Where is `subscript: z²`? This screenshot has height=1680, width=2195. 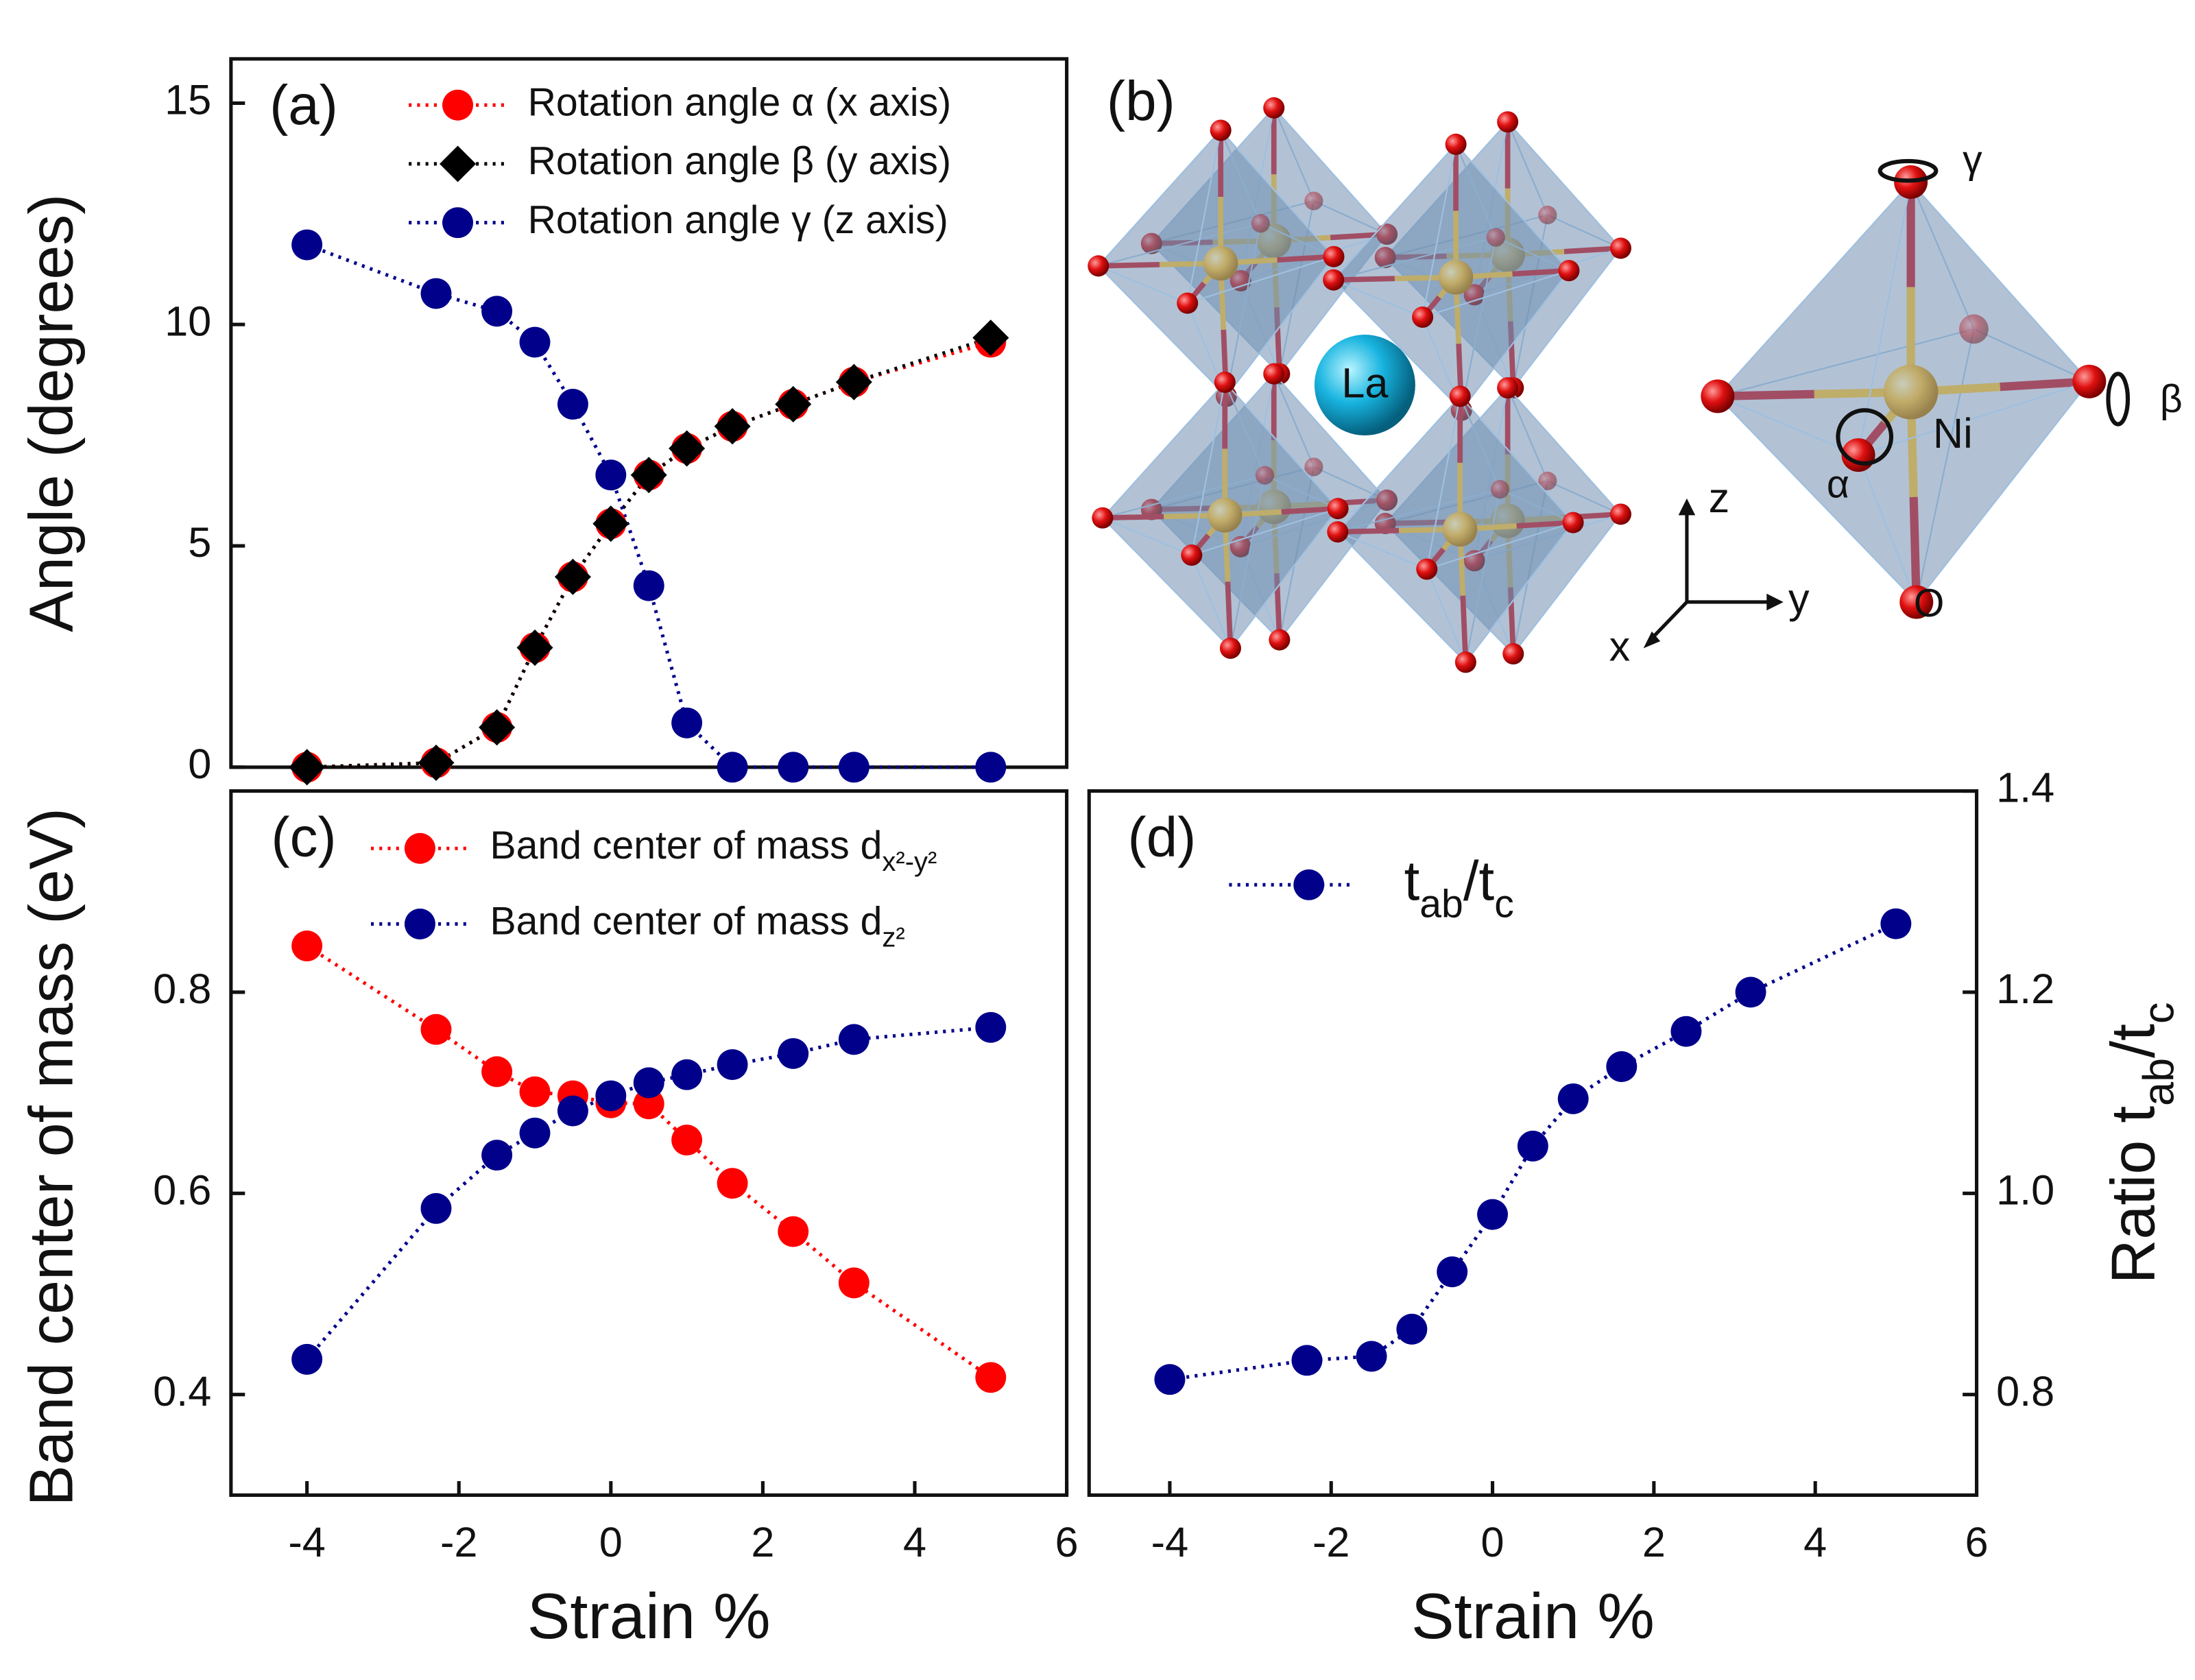 subscript: z² is located at coordinates (893, 937).